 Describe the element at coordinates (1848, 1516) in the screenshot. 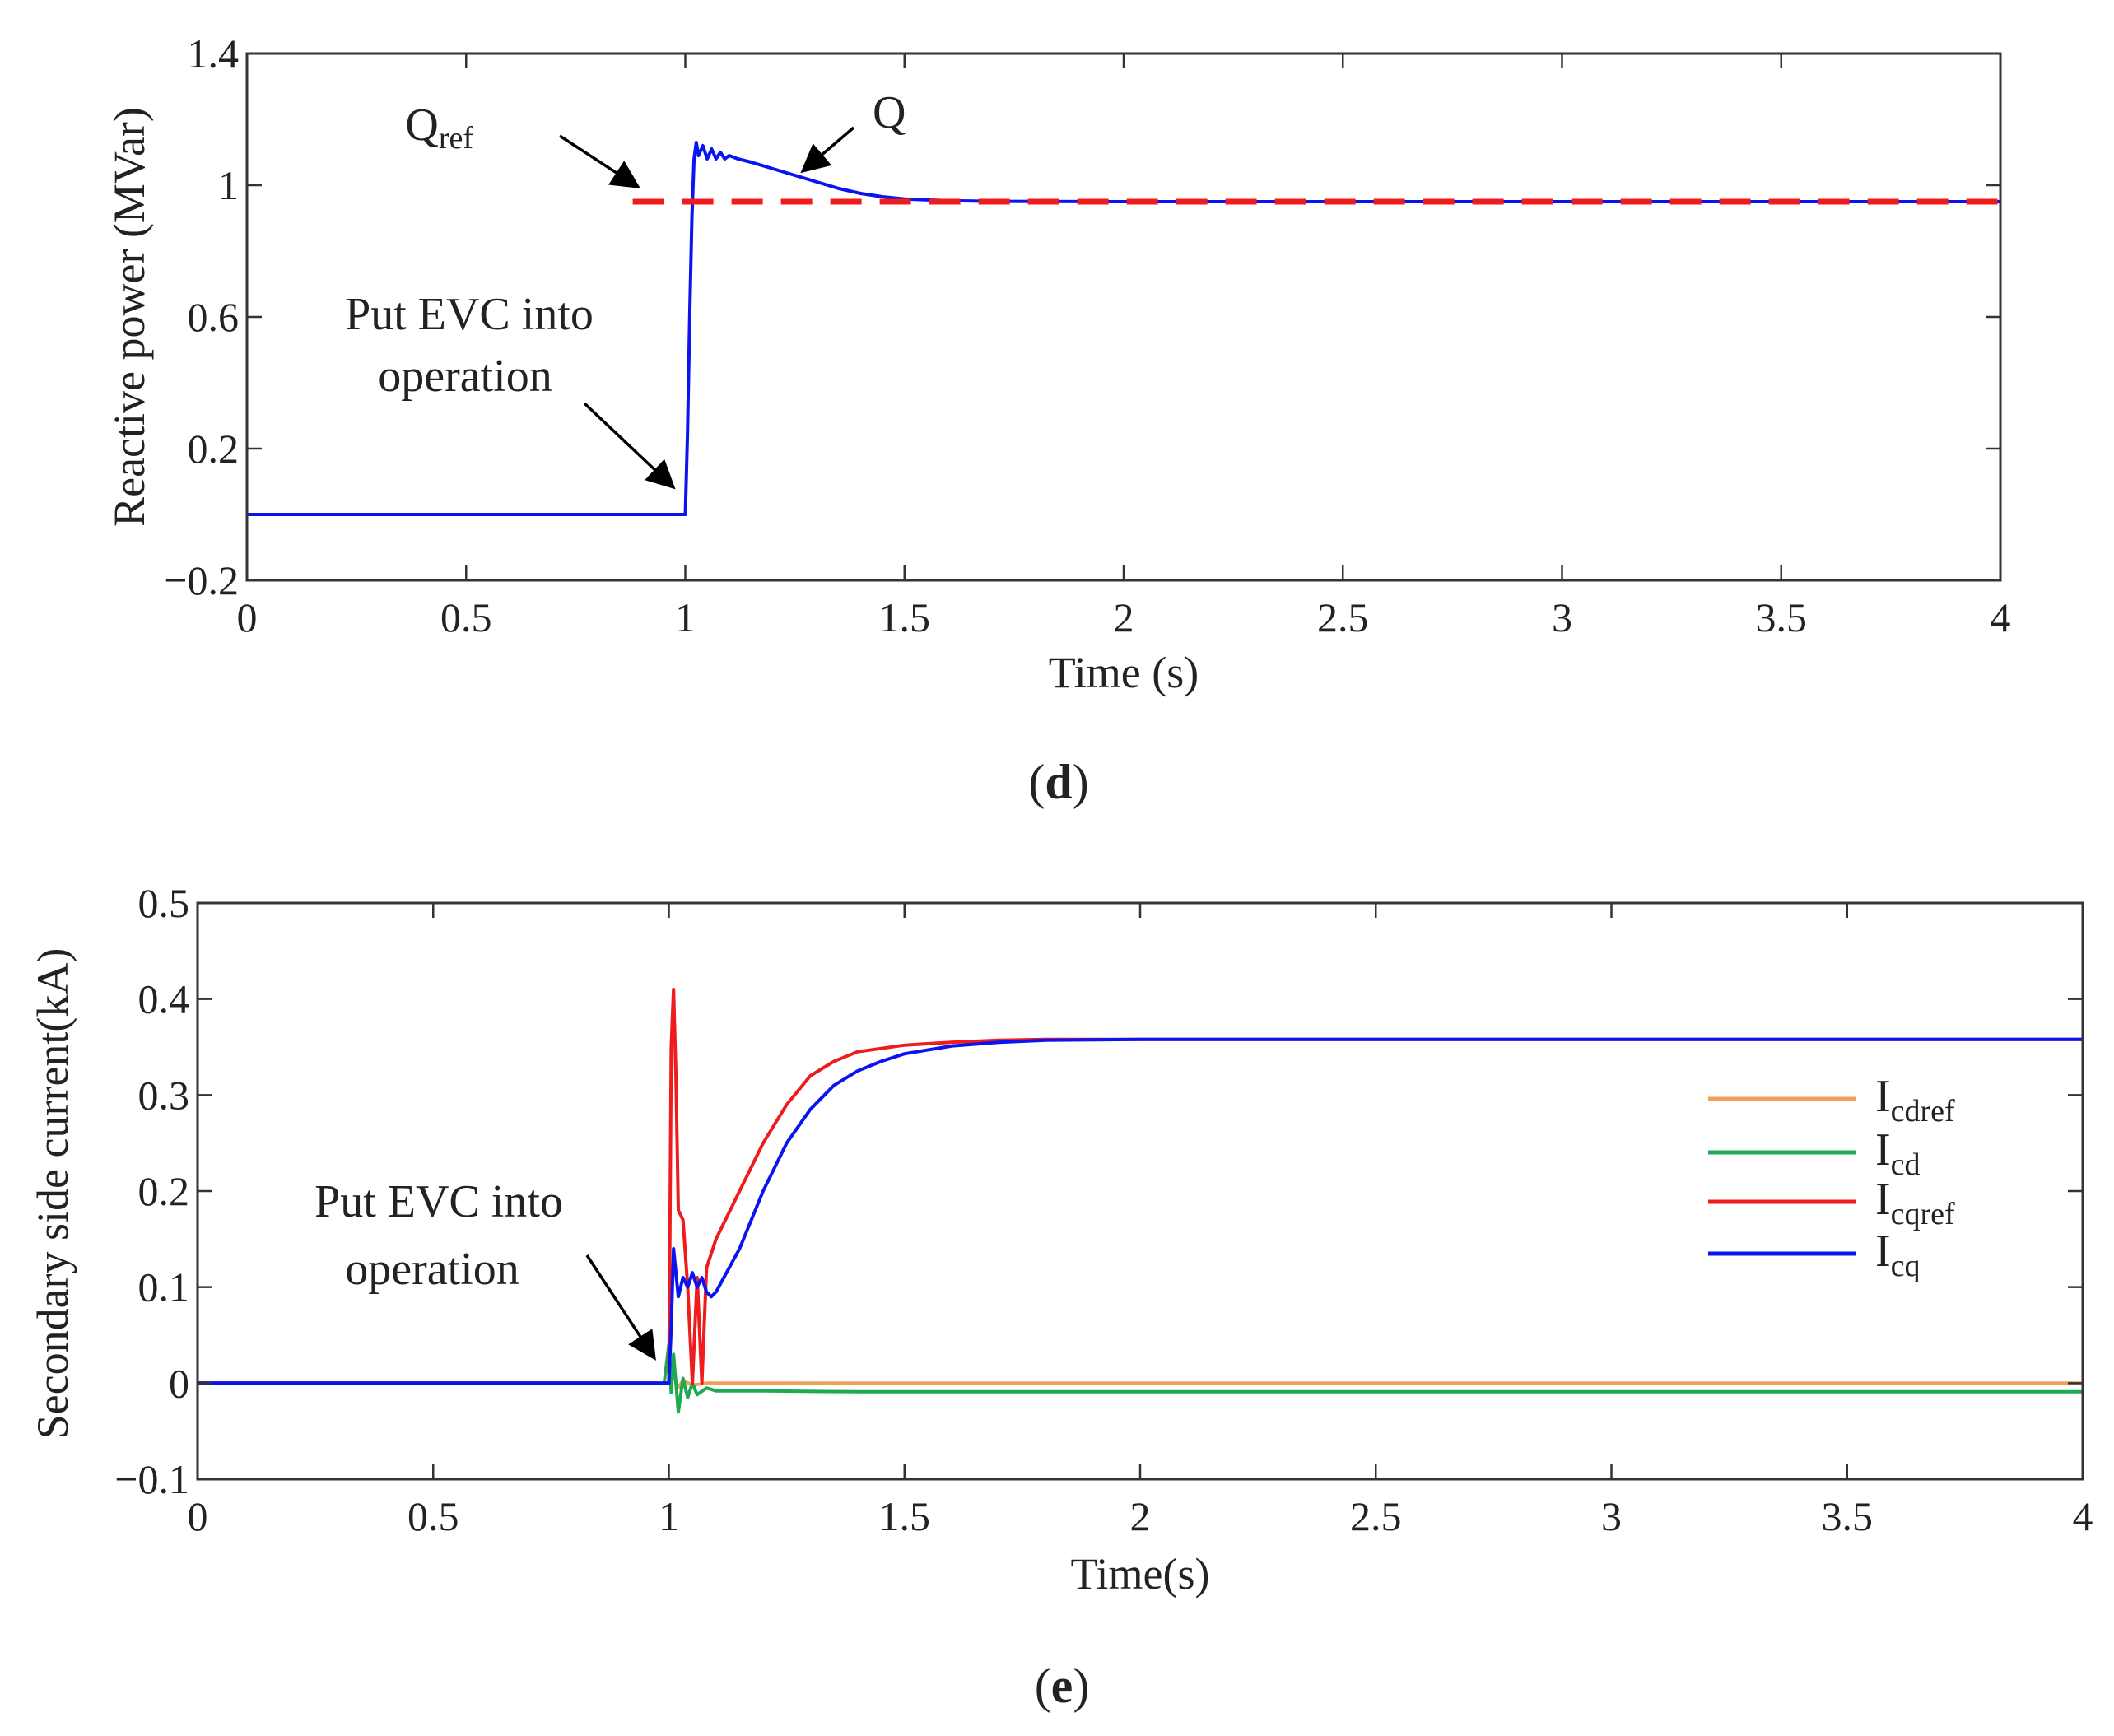

I see `chart-e-xtick-label: 3.5` at that location.